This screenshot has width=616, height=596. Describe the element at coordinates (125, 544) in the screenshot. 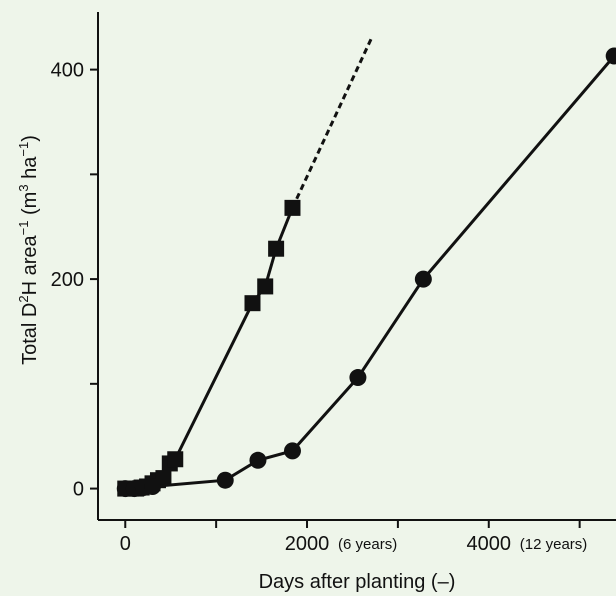

I see `x-tick-label: 0` at that location.